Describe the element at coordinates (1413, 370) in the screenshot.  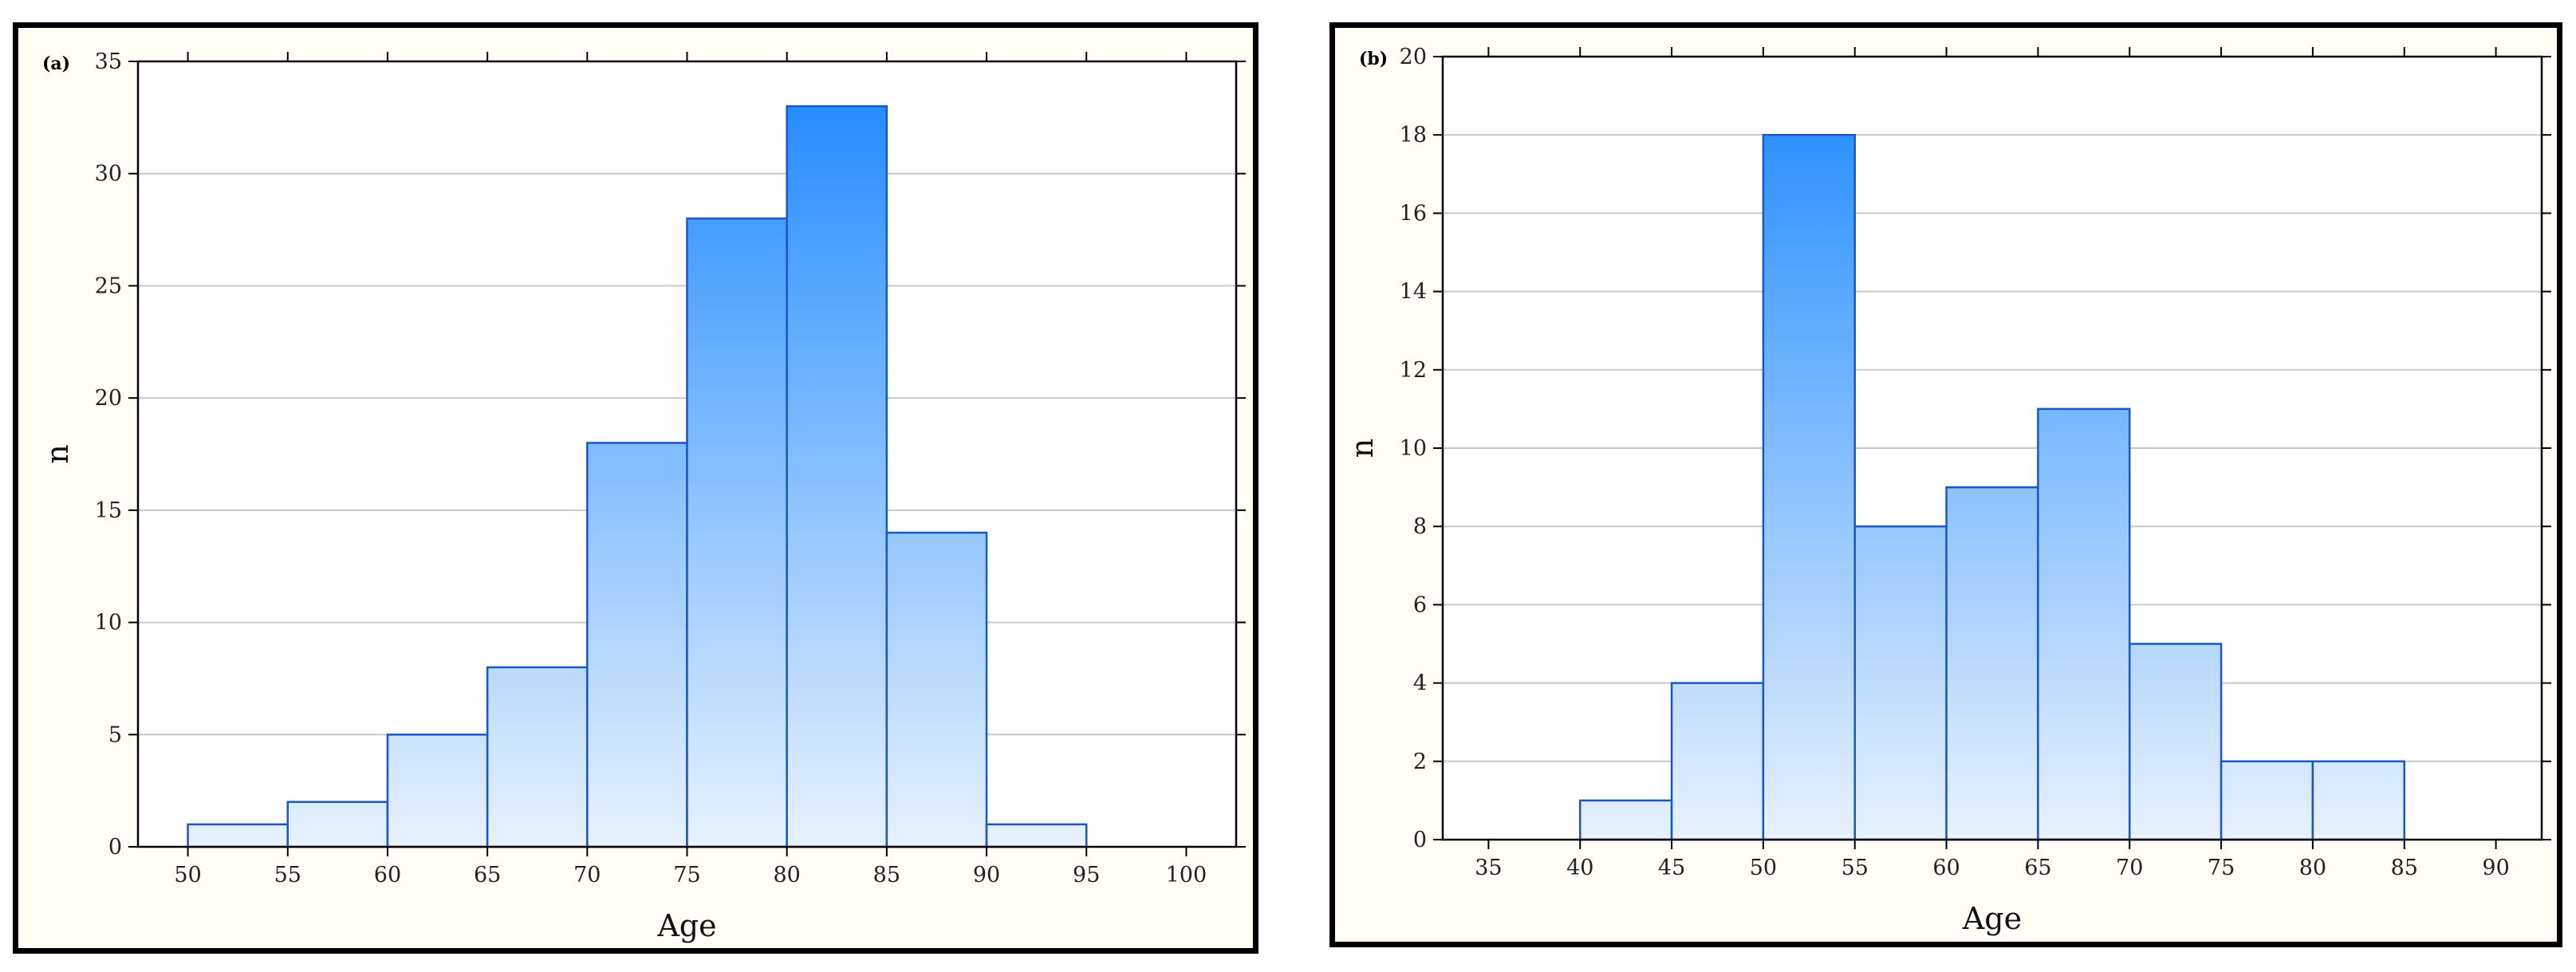
I see `y-tick-label: 12` at that location.